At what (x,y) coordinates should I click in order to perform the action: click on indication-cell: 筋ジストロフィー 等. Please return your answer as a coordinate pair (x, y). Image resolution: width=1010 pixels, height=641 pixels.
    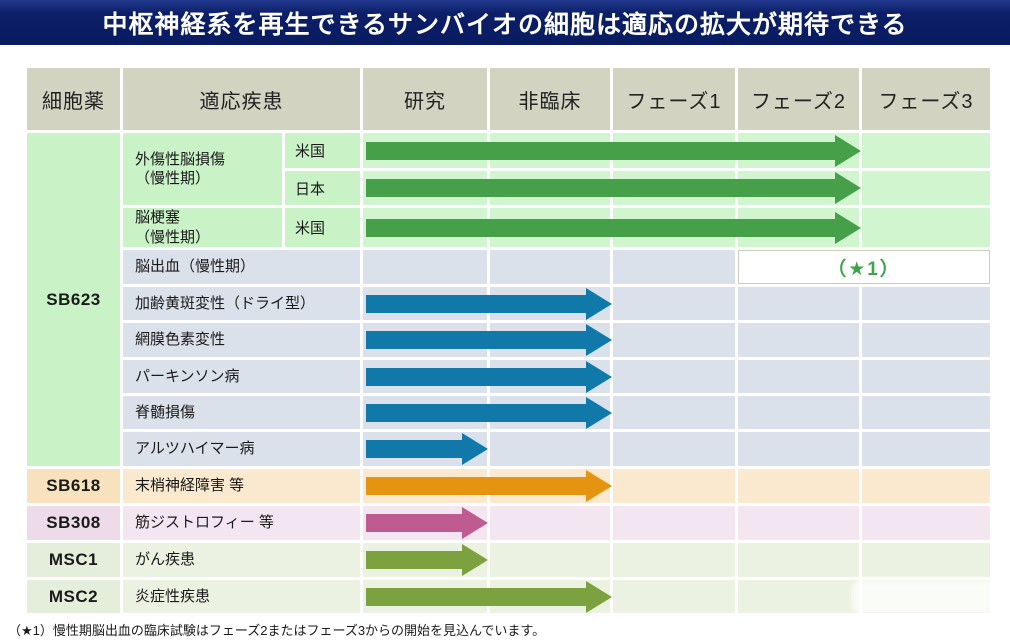
    Looking at the image, I should click on (241, 523).